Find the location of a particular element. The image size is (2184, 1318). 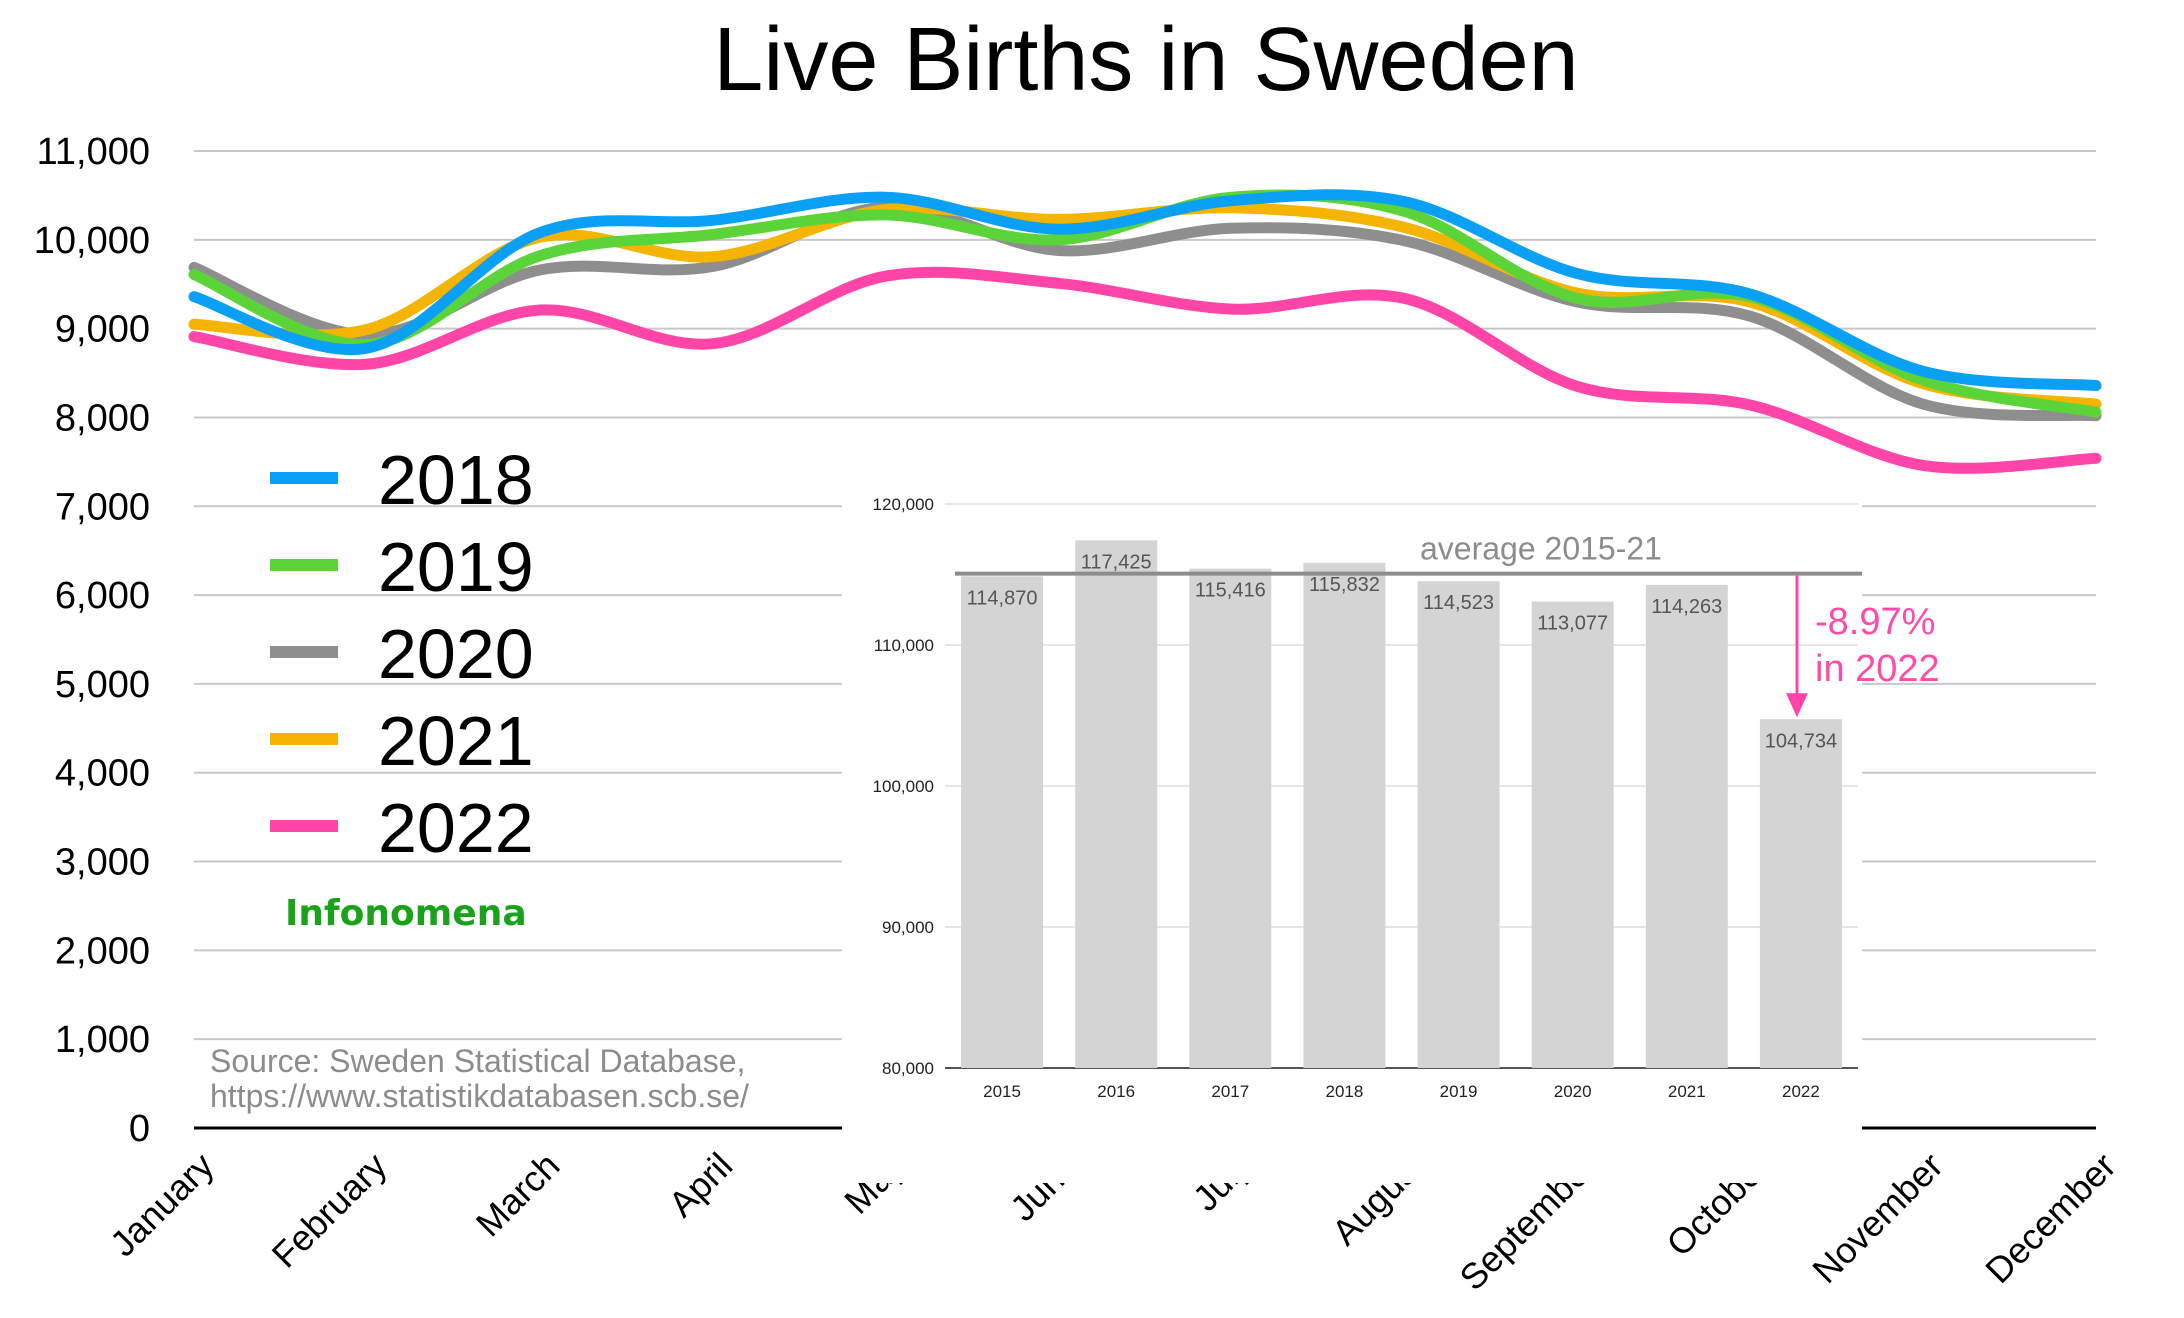

inset-bar-label-2016: 117,425 is located at coordinates (1116, 562).